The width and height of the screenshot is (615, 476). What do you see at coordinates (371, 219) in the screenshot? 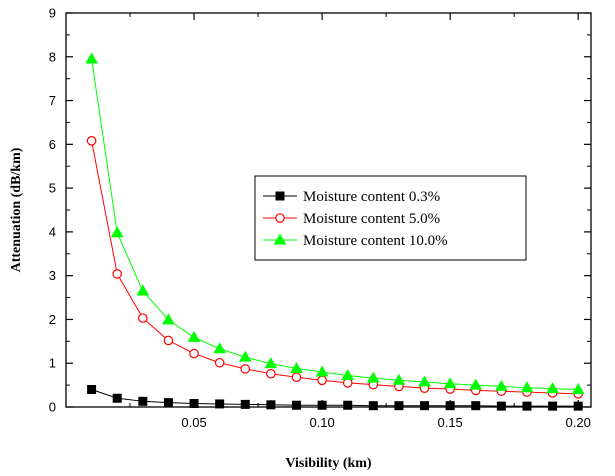
I see `legend-label: Moisture content 5.0%` at bounding box center [371, 219].